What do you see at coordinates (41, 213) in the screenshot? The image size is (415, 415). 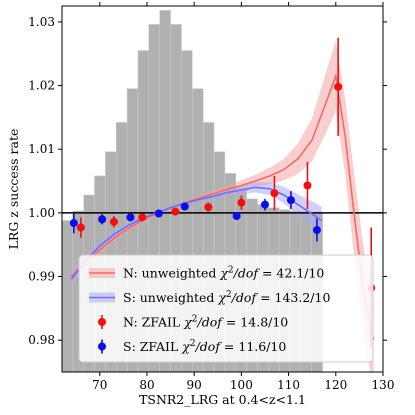 I see `y-tick-label: 1.00` at bounding box center [41, 213].